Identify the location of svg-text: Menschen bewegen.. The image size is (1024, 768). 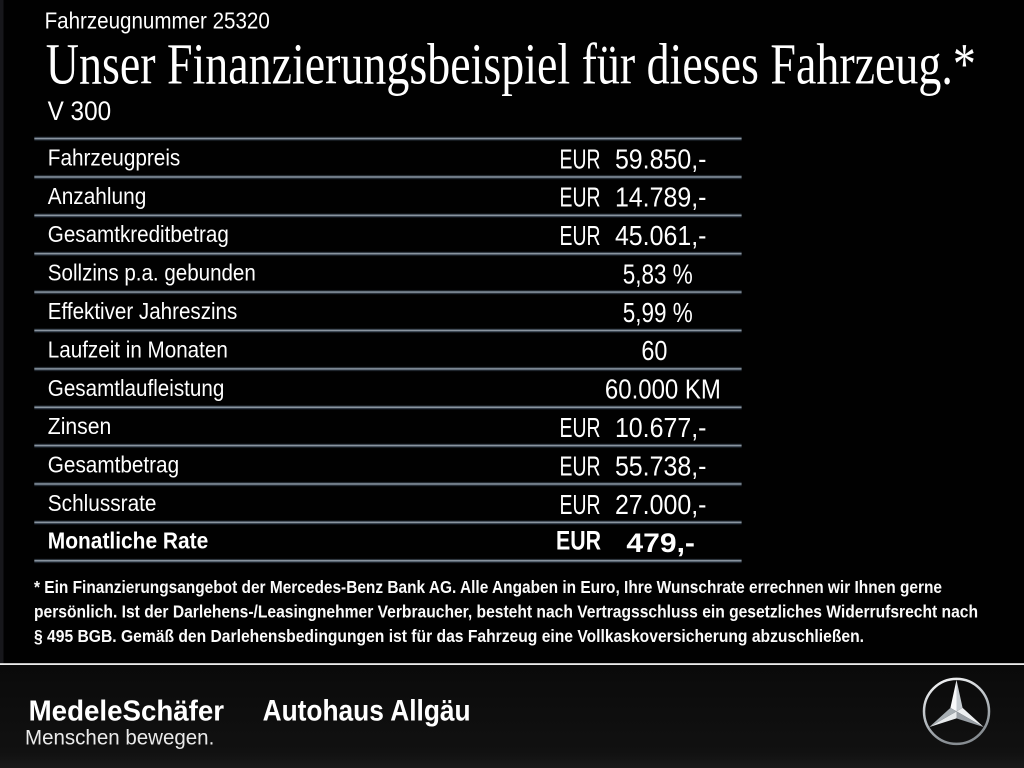
(119, 738).